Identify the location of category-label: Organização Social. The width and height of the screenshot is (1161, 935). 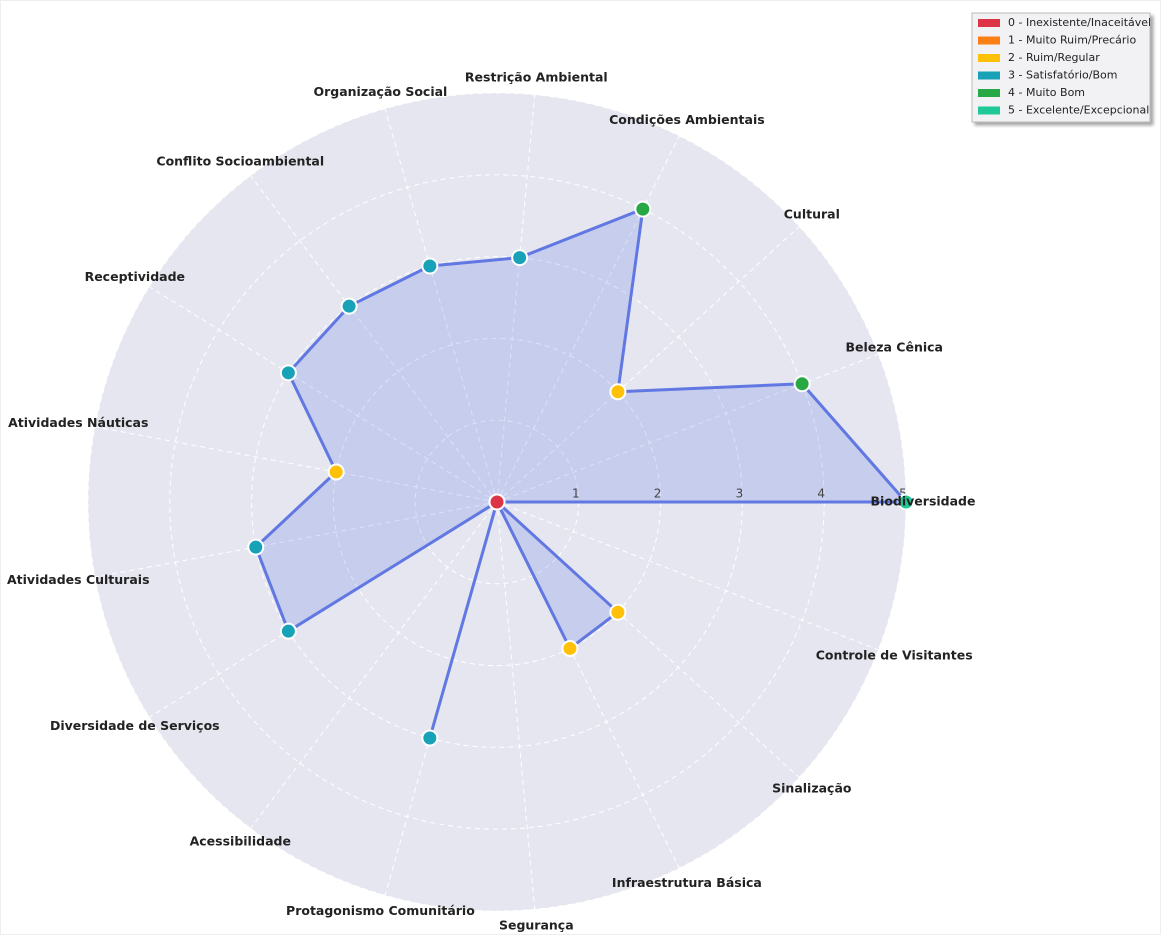
(380, 91).